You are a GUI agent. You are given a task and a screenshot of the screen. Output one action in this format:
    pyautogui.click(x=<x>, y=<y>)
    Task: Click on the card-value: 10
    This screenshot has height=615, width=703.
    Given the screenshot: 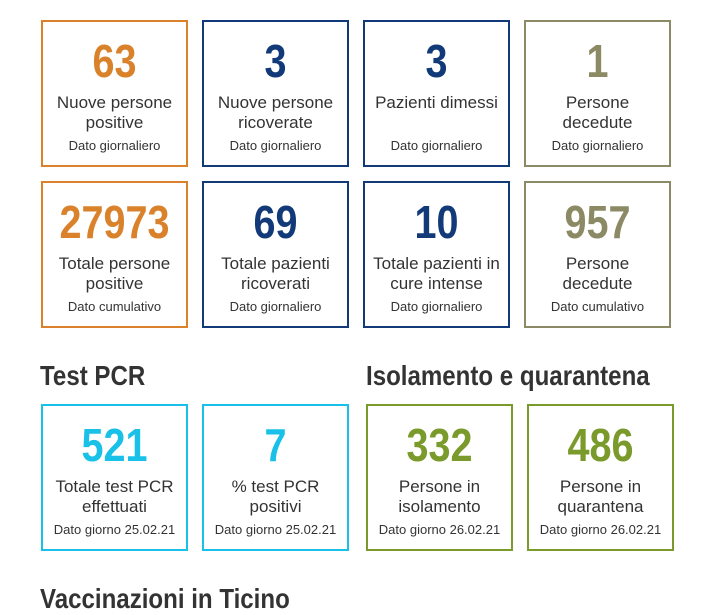 What is the action you would take?
    pyautogui.click(x=436, y=222)
    